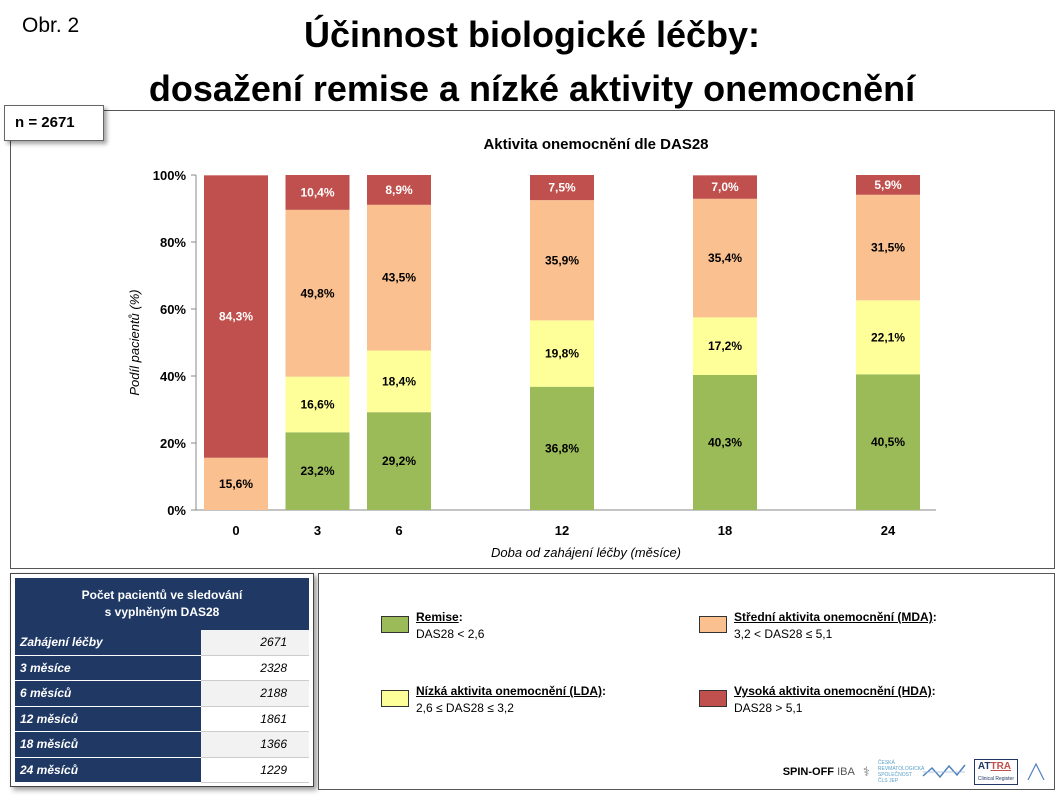  What do you see at coordinates (235, 530) in the screenshot?
I see `x-tick-label: 0` at bounding box center [235, 530].